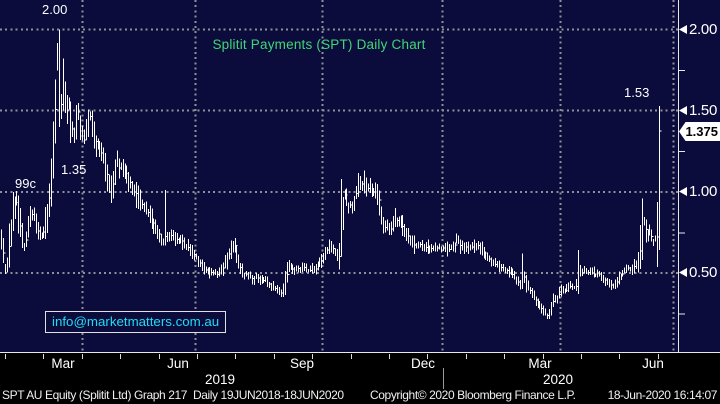 The image size is (720, 404). Describe the element at coordinates (681, 176) in the screenshot. I see `axis-frame` at that location.